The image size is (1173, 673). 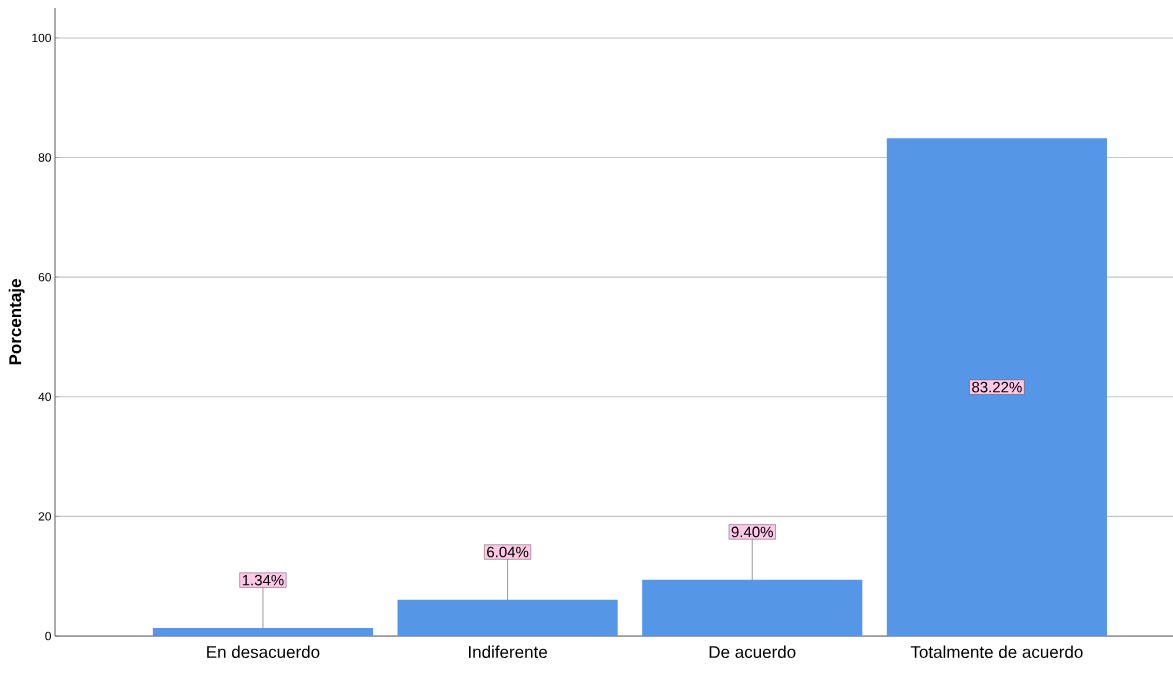 What do you see at coordinates (263, 652) in the screenshot?
I see `x-tick-label: En desacuerdo` at bounding box center [263, 652].